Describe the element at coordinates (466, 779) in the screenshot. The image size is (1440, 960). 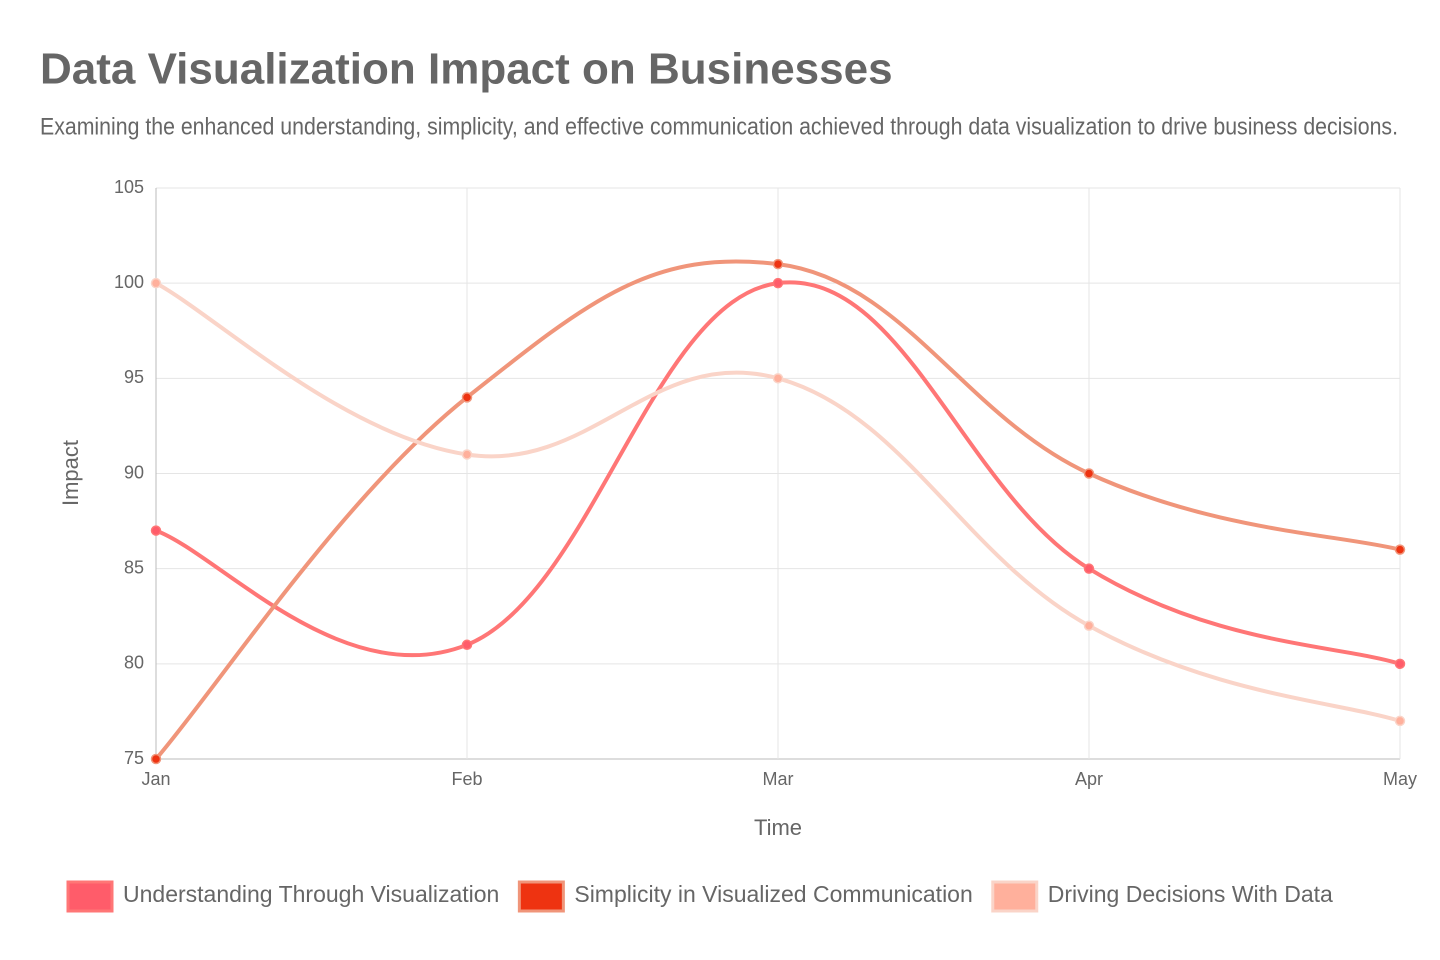
I see `x-tick-label: Feb` at that location.